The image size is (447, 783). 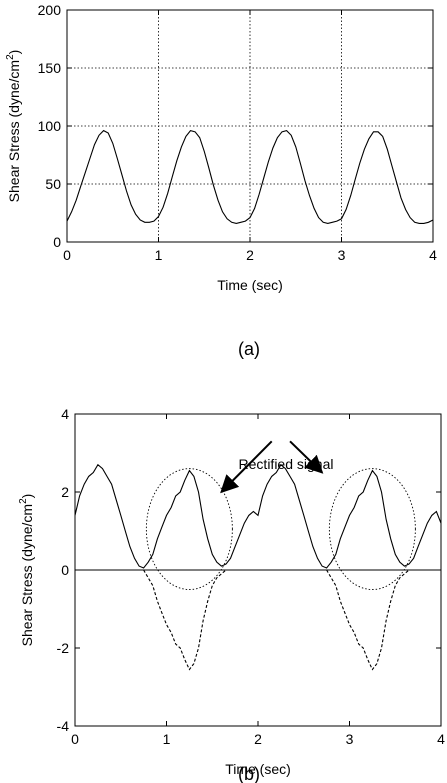 I want to click on panel-a-y-tick-label: 200, so click(x=50, y=10).